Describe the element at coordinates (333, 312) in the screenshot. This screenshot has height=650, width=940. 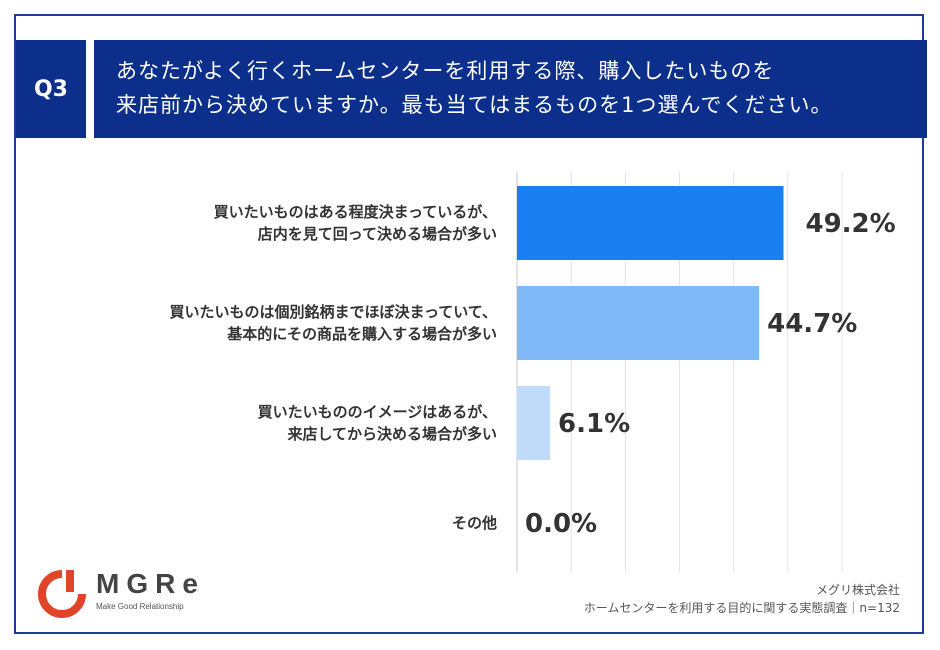
I see `category-label: 買いたいものは個別銘柄までほぼ決まっていて、` at that location.